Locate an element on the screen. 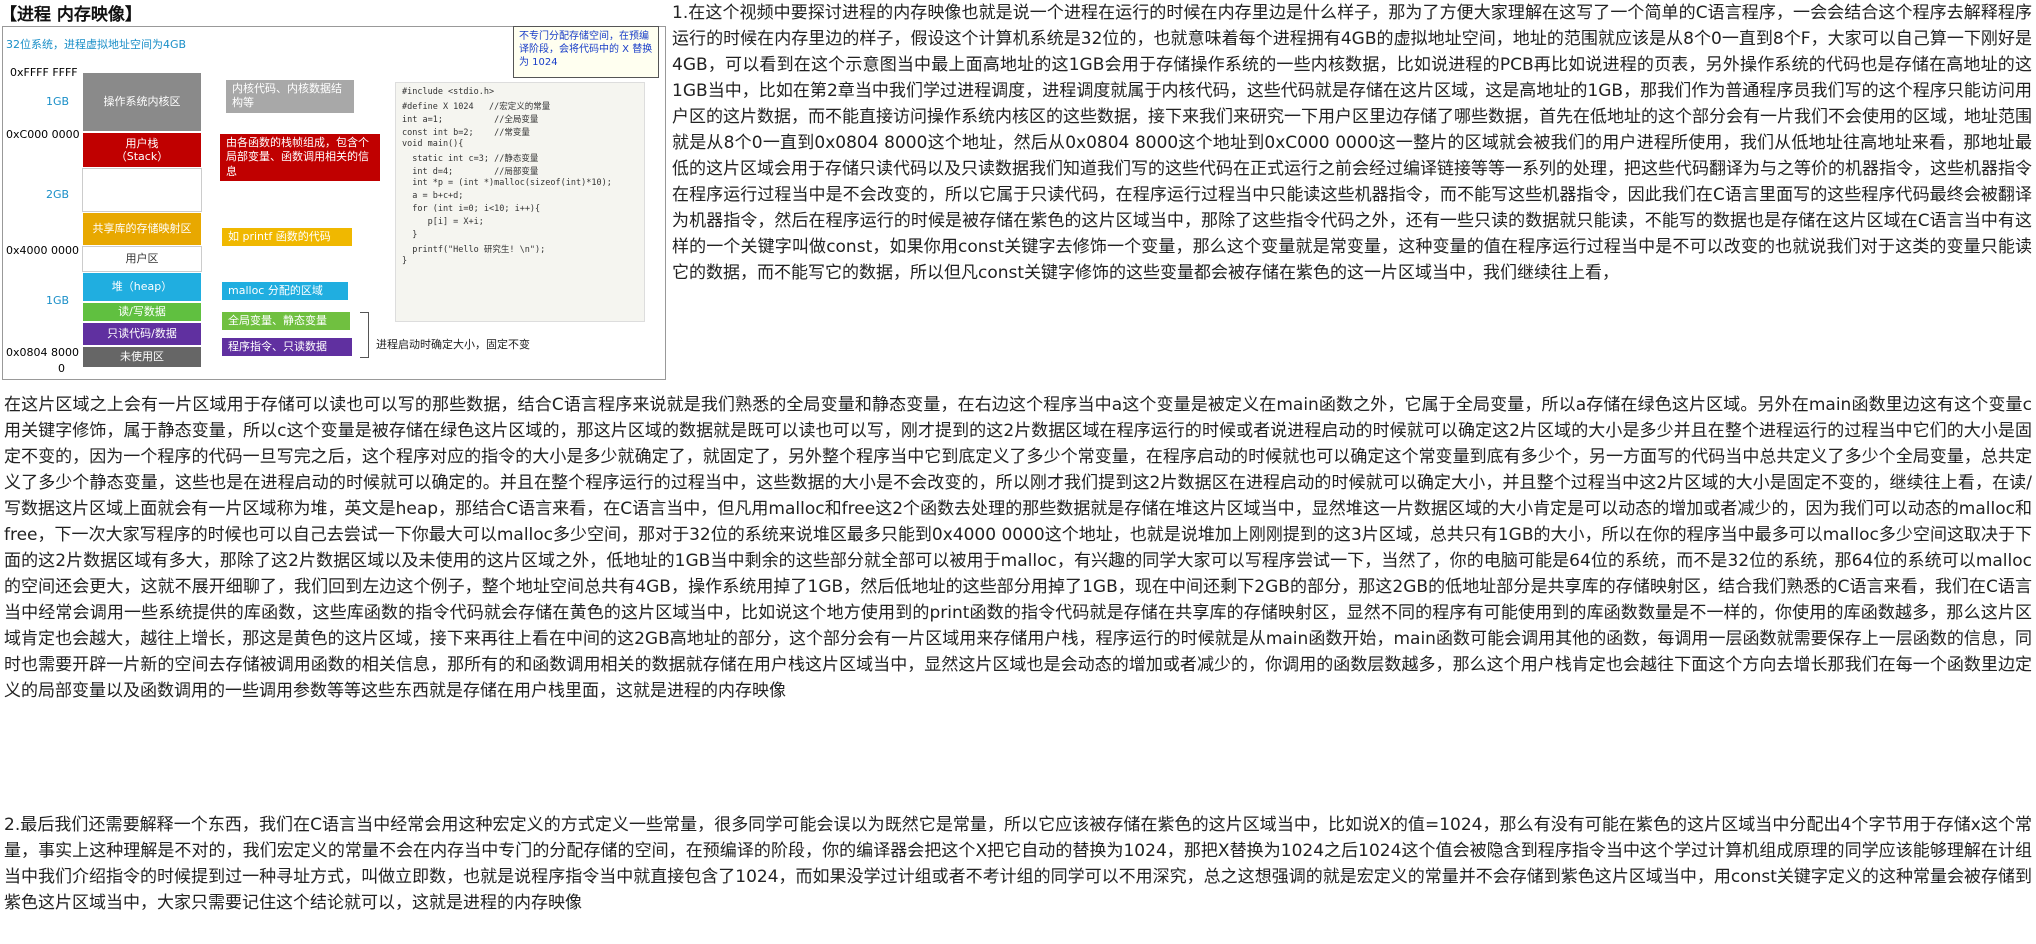  note-shared-lib: 如 printf 函数的代码 is located at coordinates (287, 237).